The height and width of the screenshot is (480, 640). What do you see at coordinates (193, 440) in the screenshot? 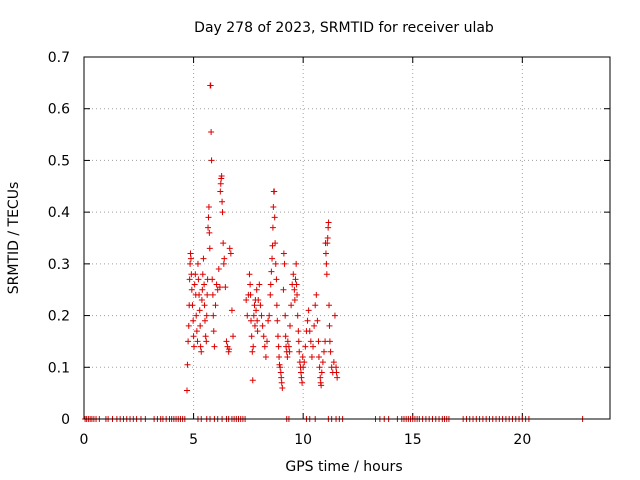
I see `x-tick-label: 5` at bounding box center [193, 440].